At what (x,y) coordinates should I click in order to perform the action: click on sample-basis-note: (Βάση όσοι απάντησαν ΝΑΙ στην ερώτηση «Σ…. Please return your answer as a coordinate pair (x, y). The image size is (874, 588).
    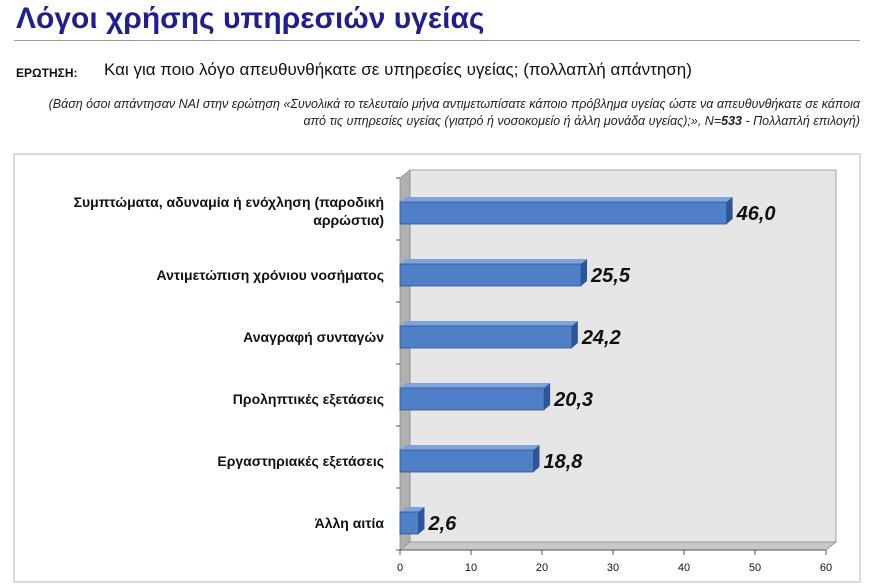
    Looking at the image, I should click on (450, 113).